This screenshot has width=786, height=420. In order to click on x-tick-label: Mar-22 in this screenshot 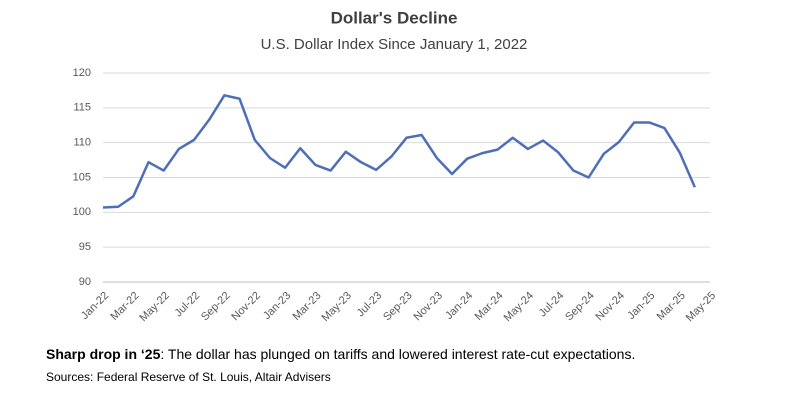, I will do `click(124, 306)`.